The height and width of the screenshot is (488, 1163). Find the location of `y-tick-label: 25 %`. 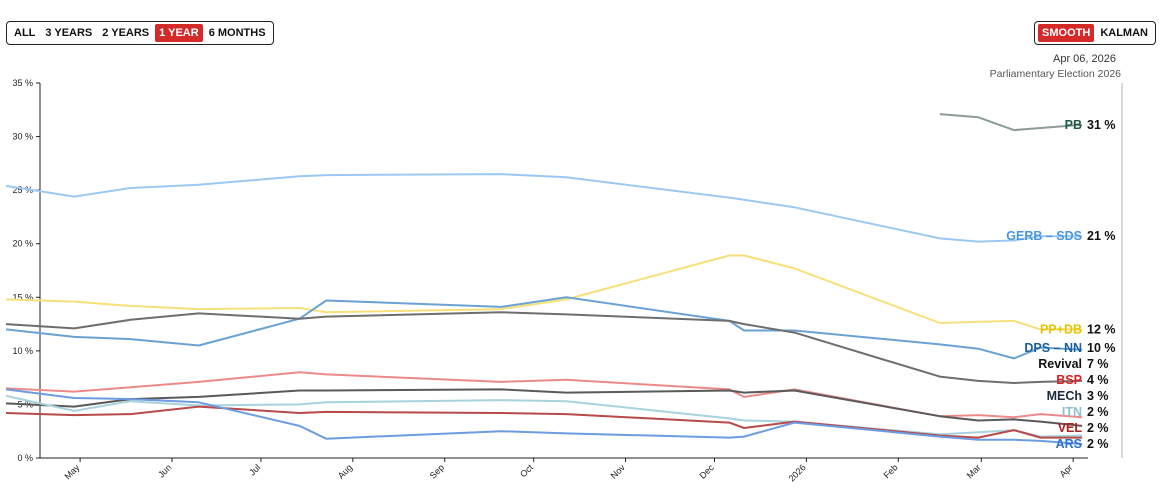

y-tick-label: 25 % is located at coordinates (22, 190).